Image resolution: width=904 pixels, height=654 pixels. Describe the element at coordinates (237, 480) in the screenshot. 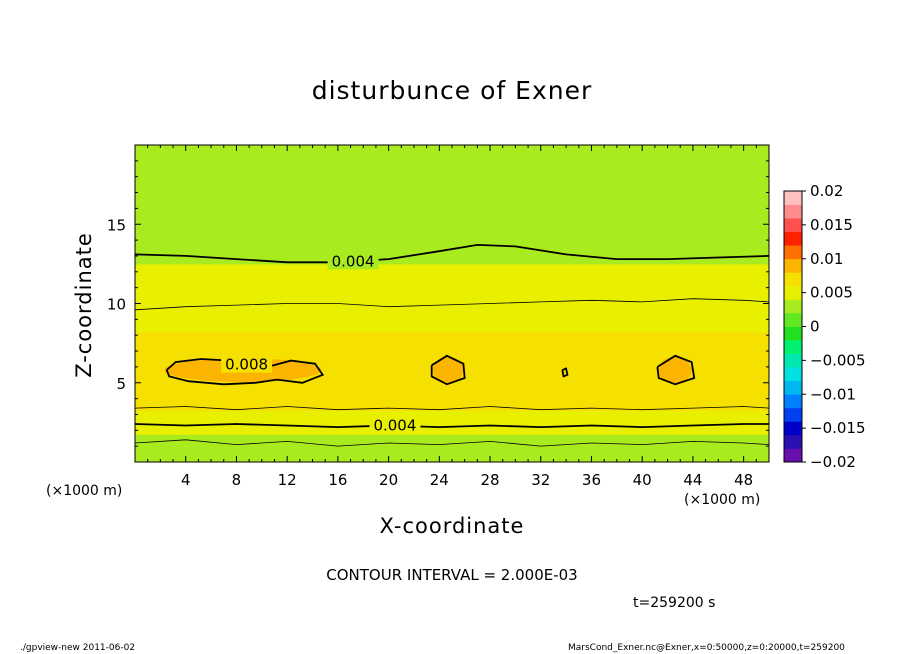

I see `x-tick-label: 8` at that location.